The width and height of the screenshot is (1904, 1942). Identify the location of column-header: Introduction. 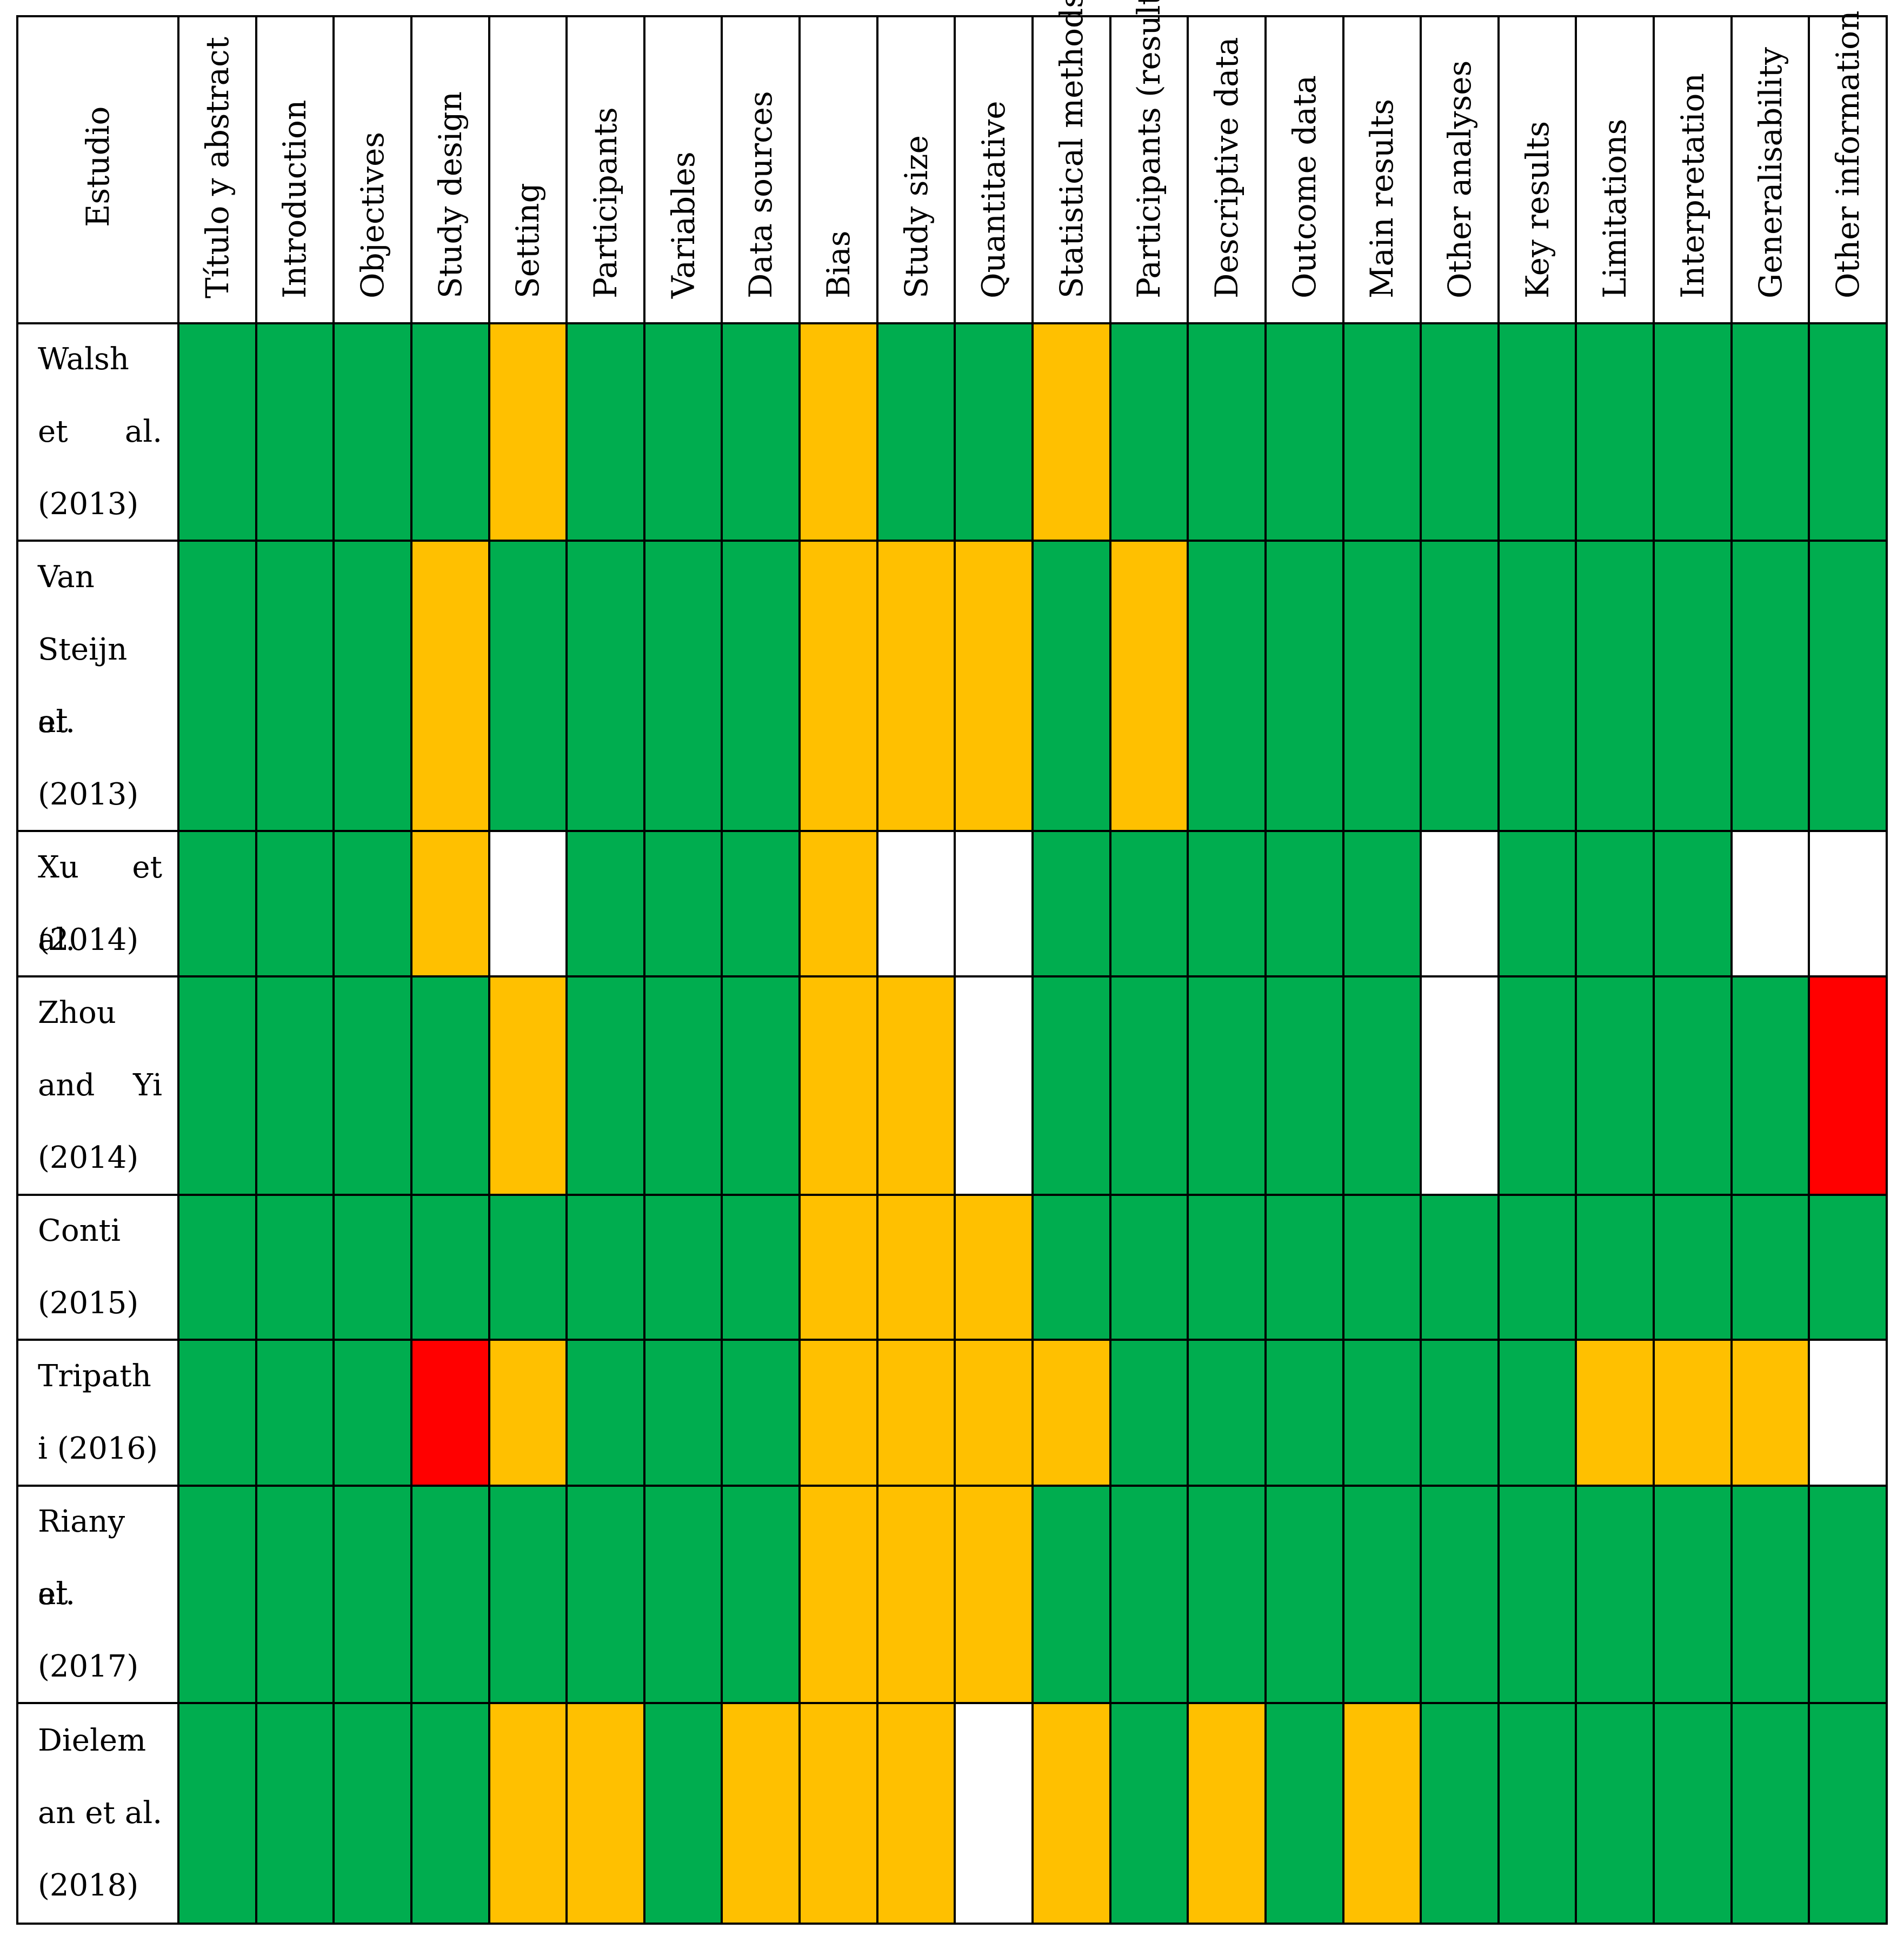
(295, 199).